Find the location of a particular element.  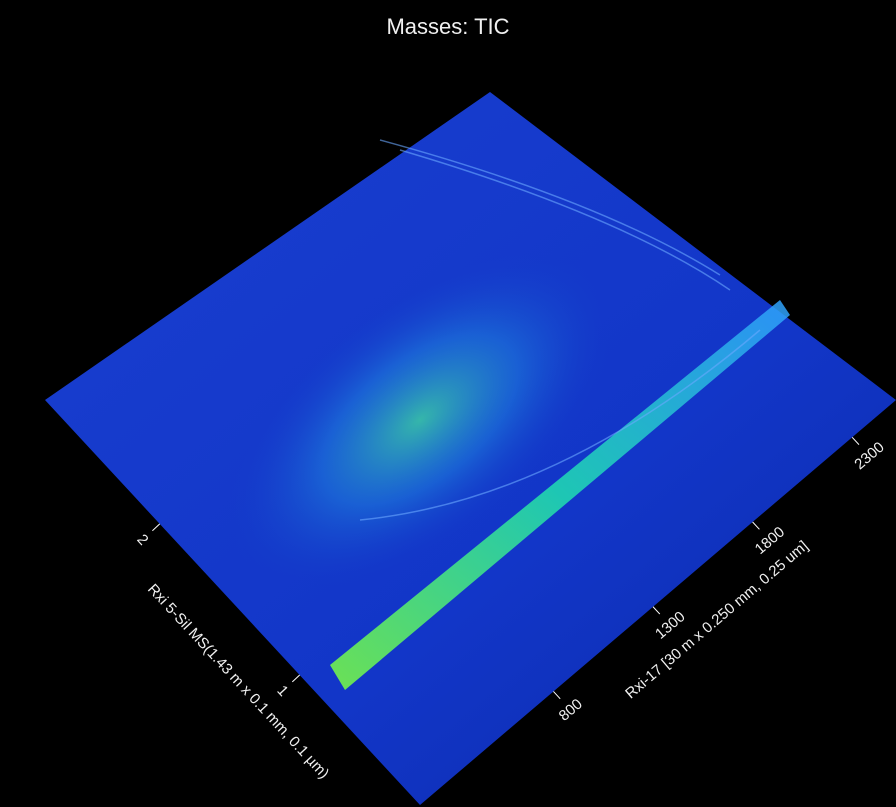

x-tick-label: 2300 is located at coordinates (869, 456).